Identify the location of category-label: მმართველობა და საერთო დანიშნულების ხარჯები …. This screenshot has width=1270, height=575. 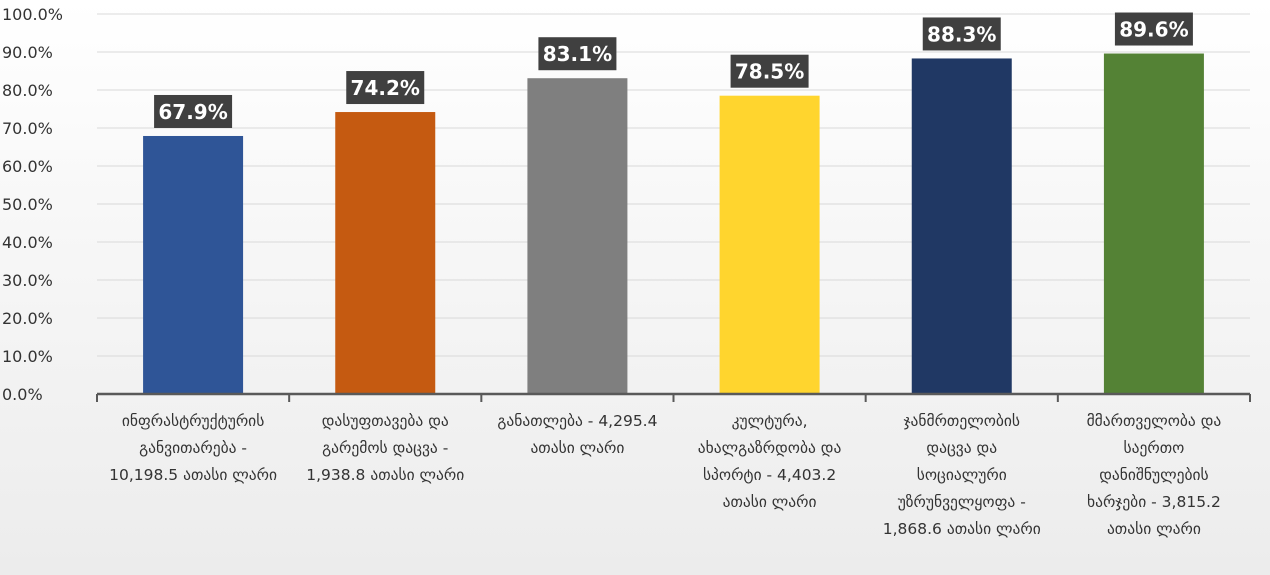
(1154, 475).